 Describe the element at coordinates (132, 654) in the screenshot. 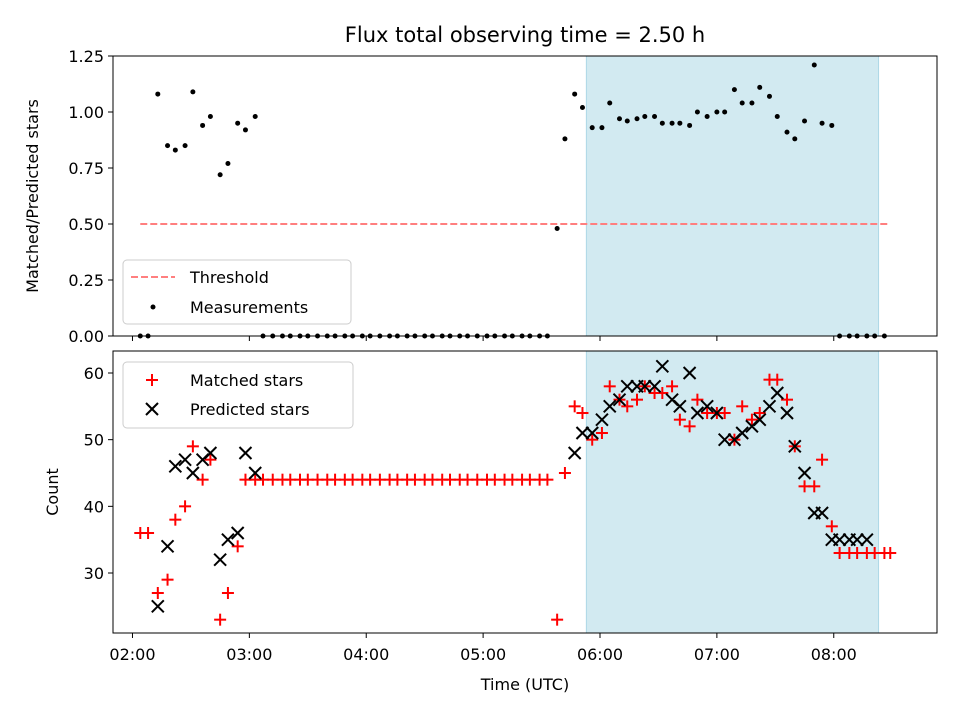

I see `x-tick-label: 02:00` at that location.